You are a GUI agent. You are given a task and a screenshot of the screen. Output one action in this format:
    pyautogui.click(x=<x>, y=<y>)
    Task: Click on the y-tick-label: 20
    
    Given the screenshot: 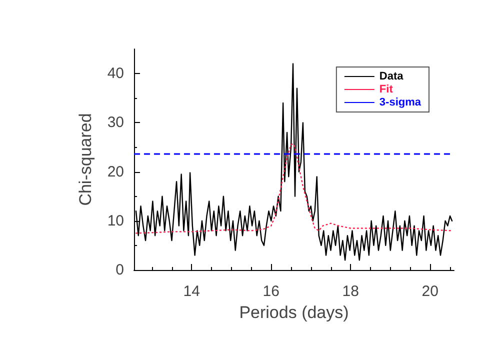 What is the action you would take?
    pyautogui.click(x=115, y=171)
    